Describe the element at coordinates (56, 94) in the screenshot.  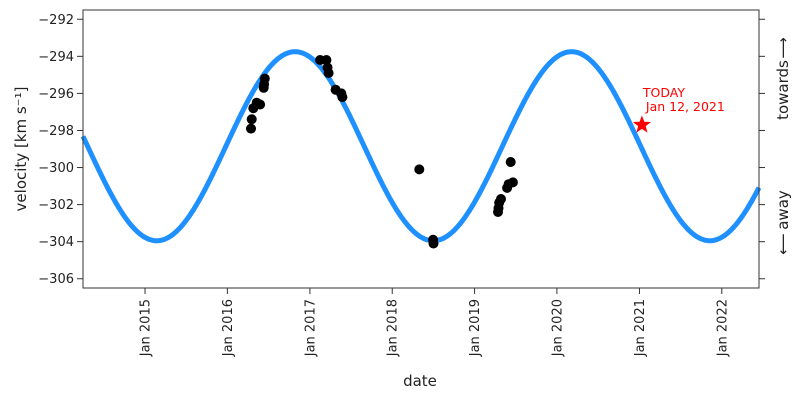
I see `y-tick-label: −296` at that location.